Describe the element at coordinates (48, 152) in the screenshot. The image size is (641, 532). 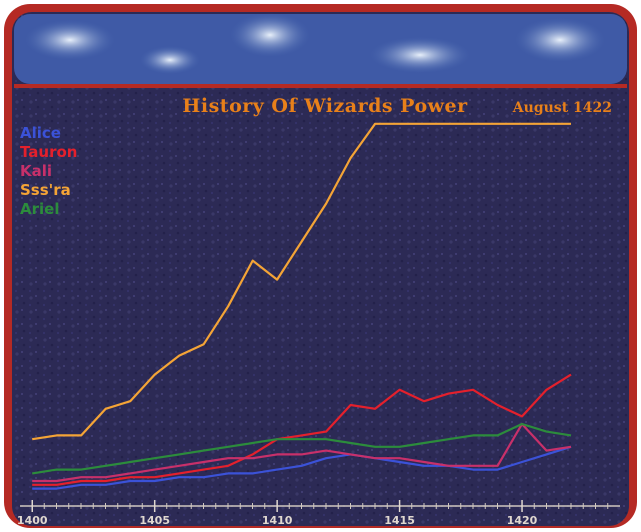
I see `legend-entry: Tauron` at that location.